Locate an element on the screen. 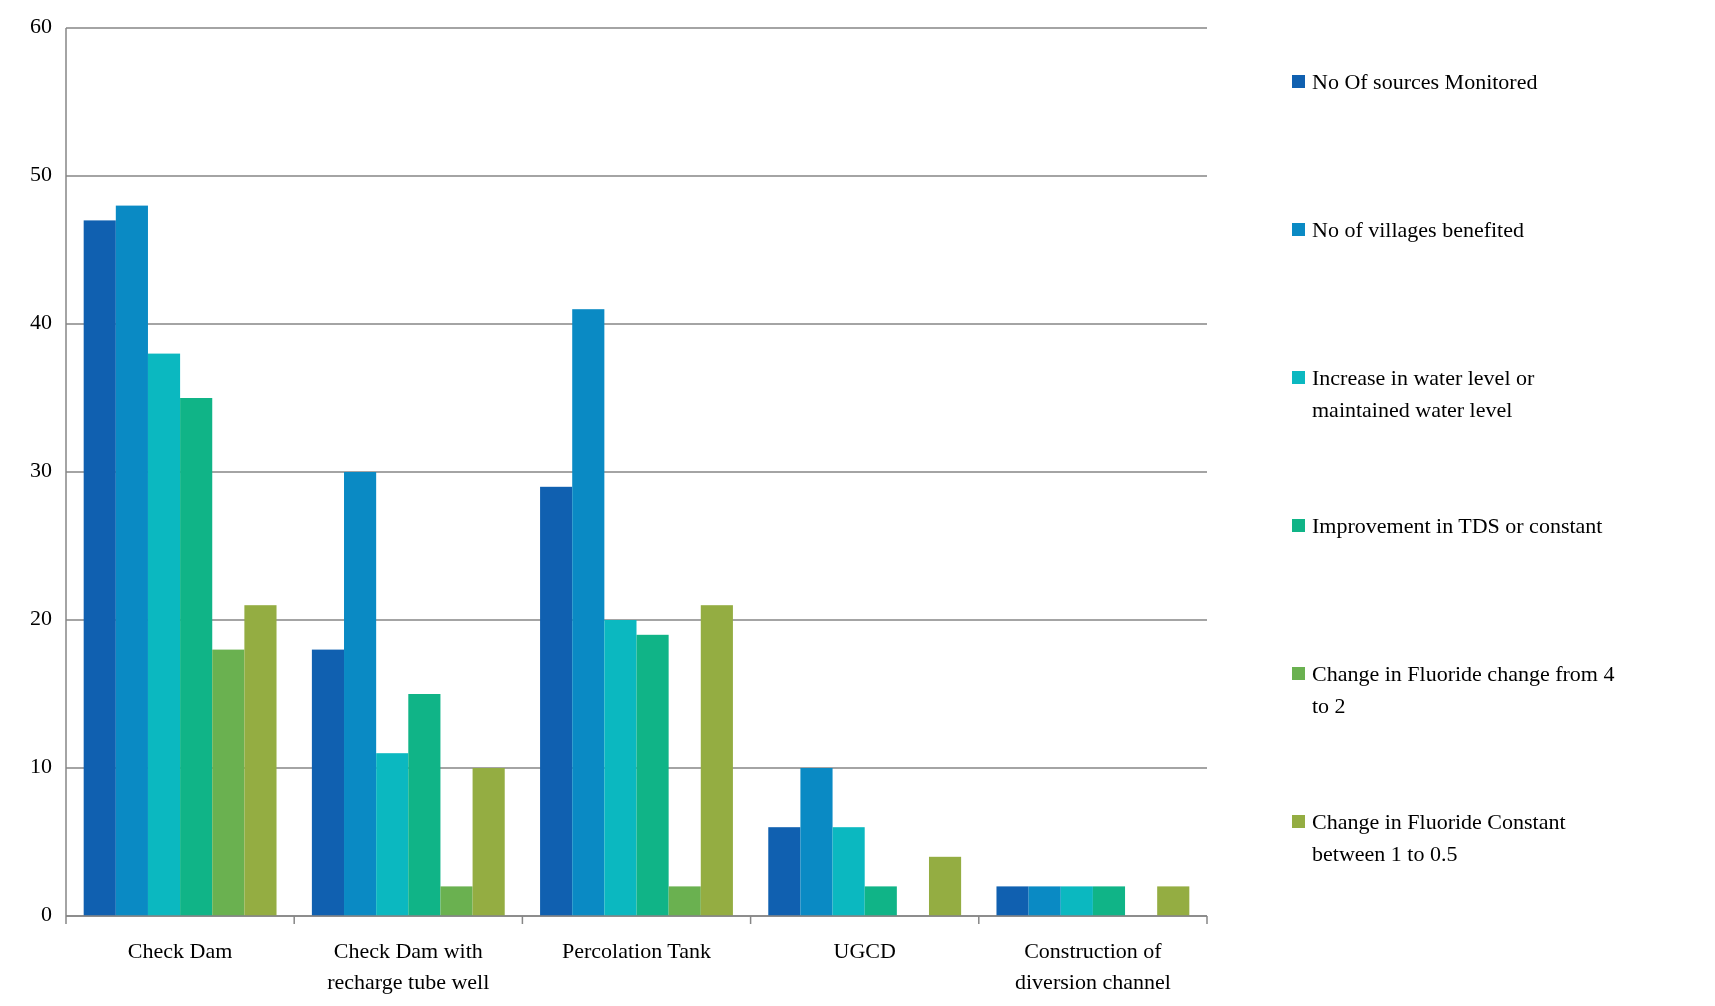 The width and height of the screenshot is (1715, 1006). legend-label: No Of sources Monitored is located at coordinates (1425, 81).